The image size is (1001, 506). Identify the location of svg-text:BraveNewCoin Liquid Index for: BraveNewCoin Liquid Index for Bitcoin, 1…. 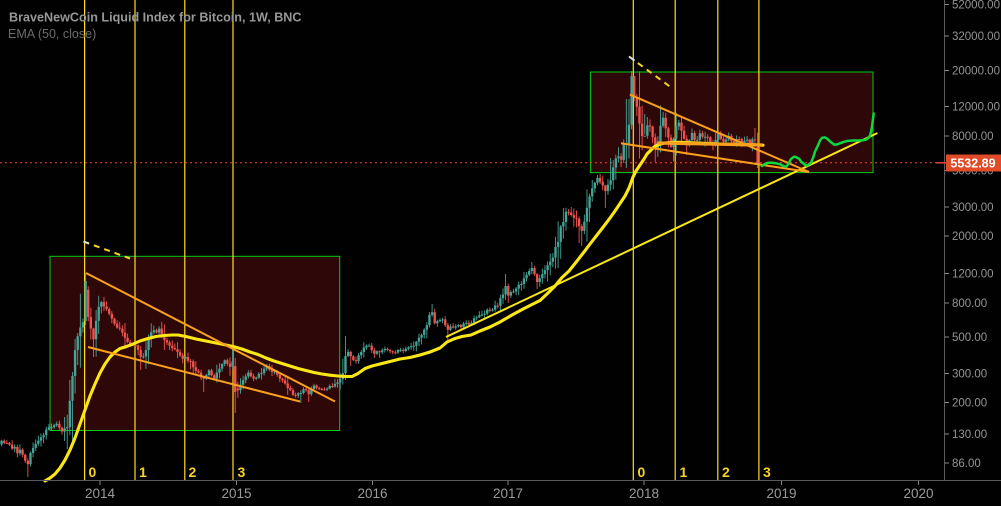
(155, 18).